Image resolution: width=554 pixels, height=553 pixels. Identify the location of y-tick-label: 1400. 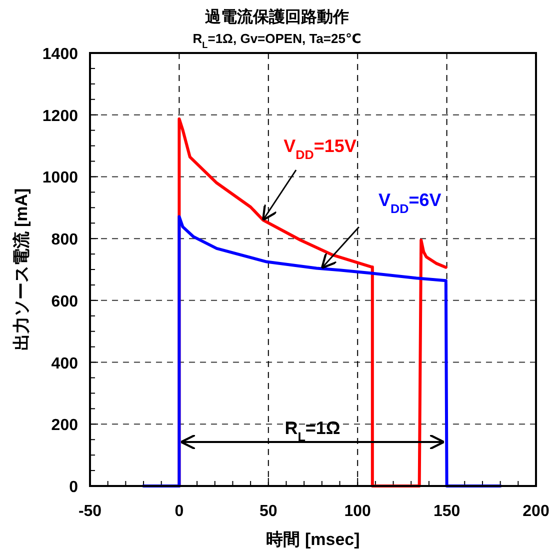
(60, 54).